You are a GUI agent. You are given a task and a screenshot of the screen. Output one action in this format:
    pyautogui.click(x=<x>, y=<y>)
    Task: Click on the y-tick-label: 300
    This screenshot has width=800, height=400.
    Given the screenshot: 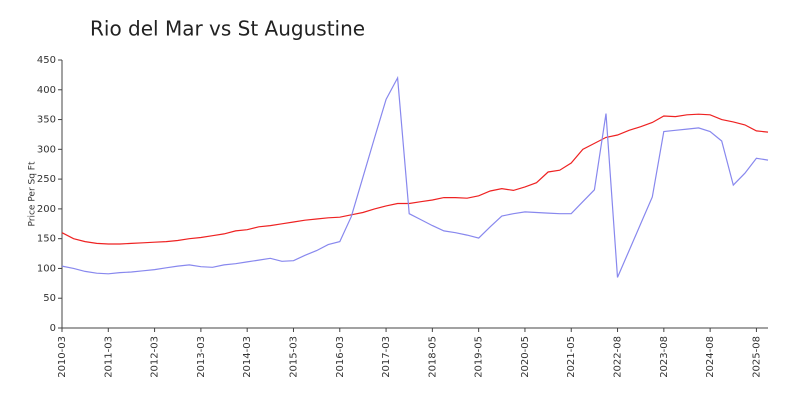 What is the action you would take?
    pyautogui.click(x=46, y=149)
    